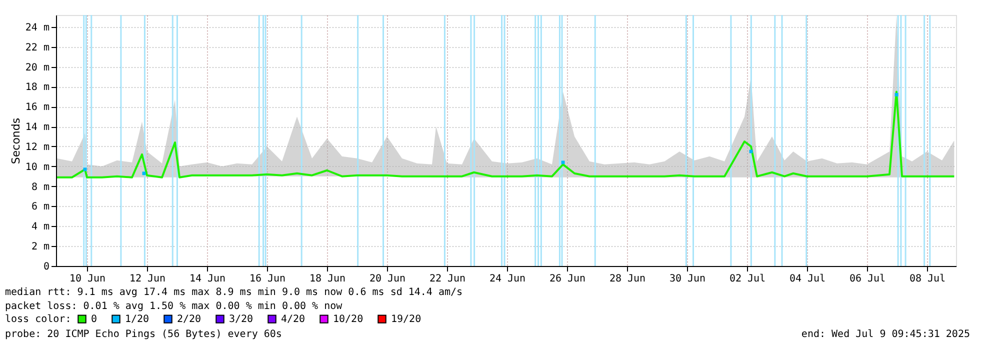 This screenshot has height=347, width=997. I want to click on y-tick-label: 2 m, so click(40, 247).